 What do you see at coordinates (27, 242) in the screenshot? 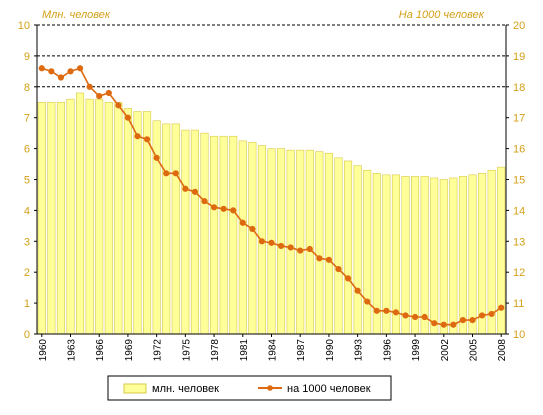
I see `y-left-tick-label: 3` at bounding box center [27, 242].